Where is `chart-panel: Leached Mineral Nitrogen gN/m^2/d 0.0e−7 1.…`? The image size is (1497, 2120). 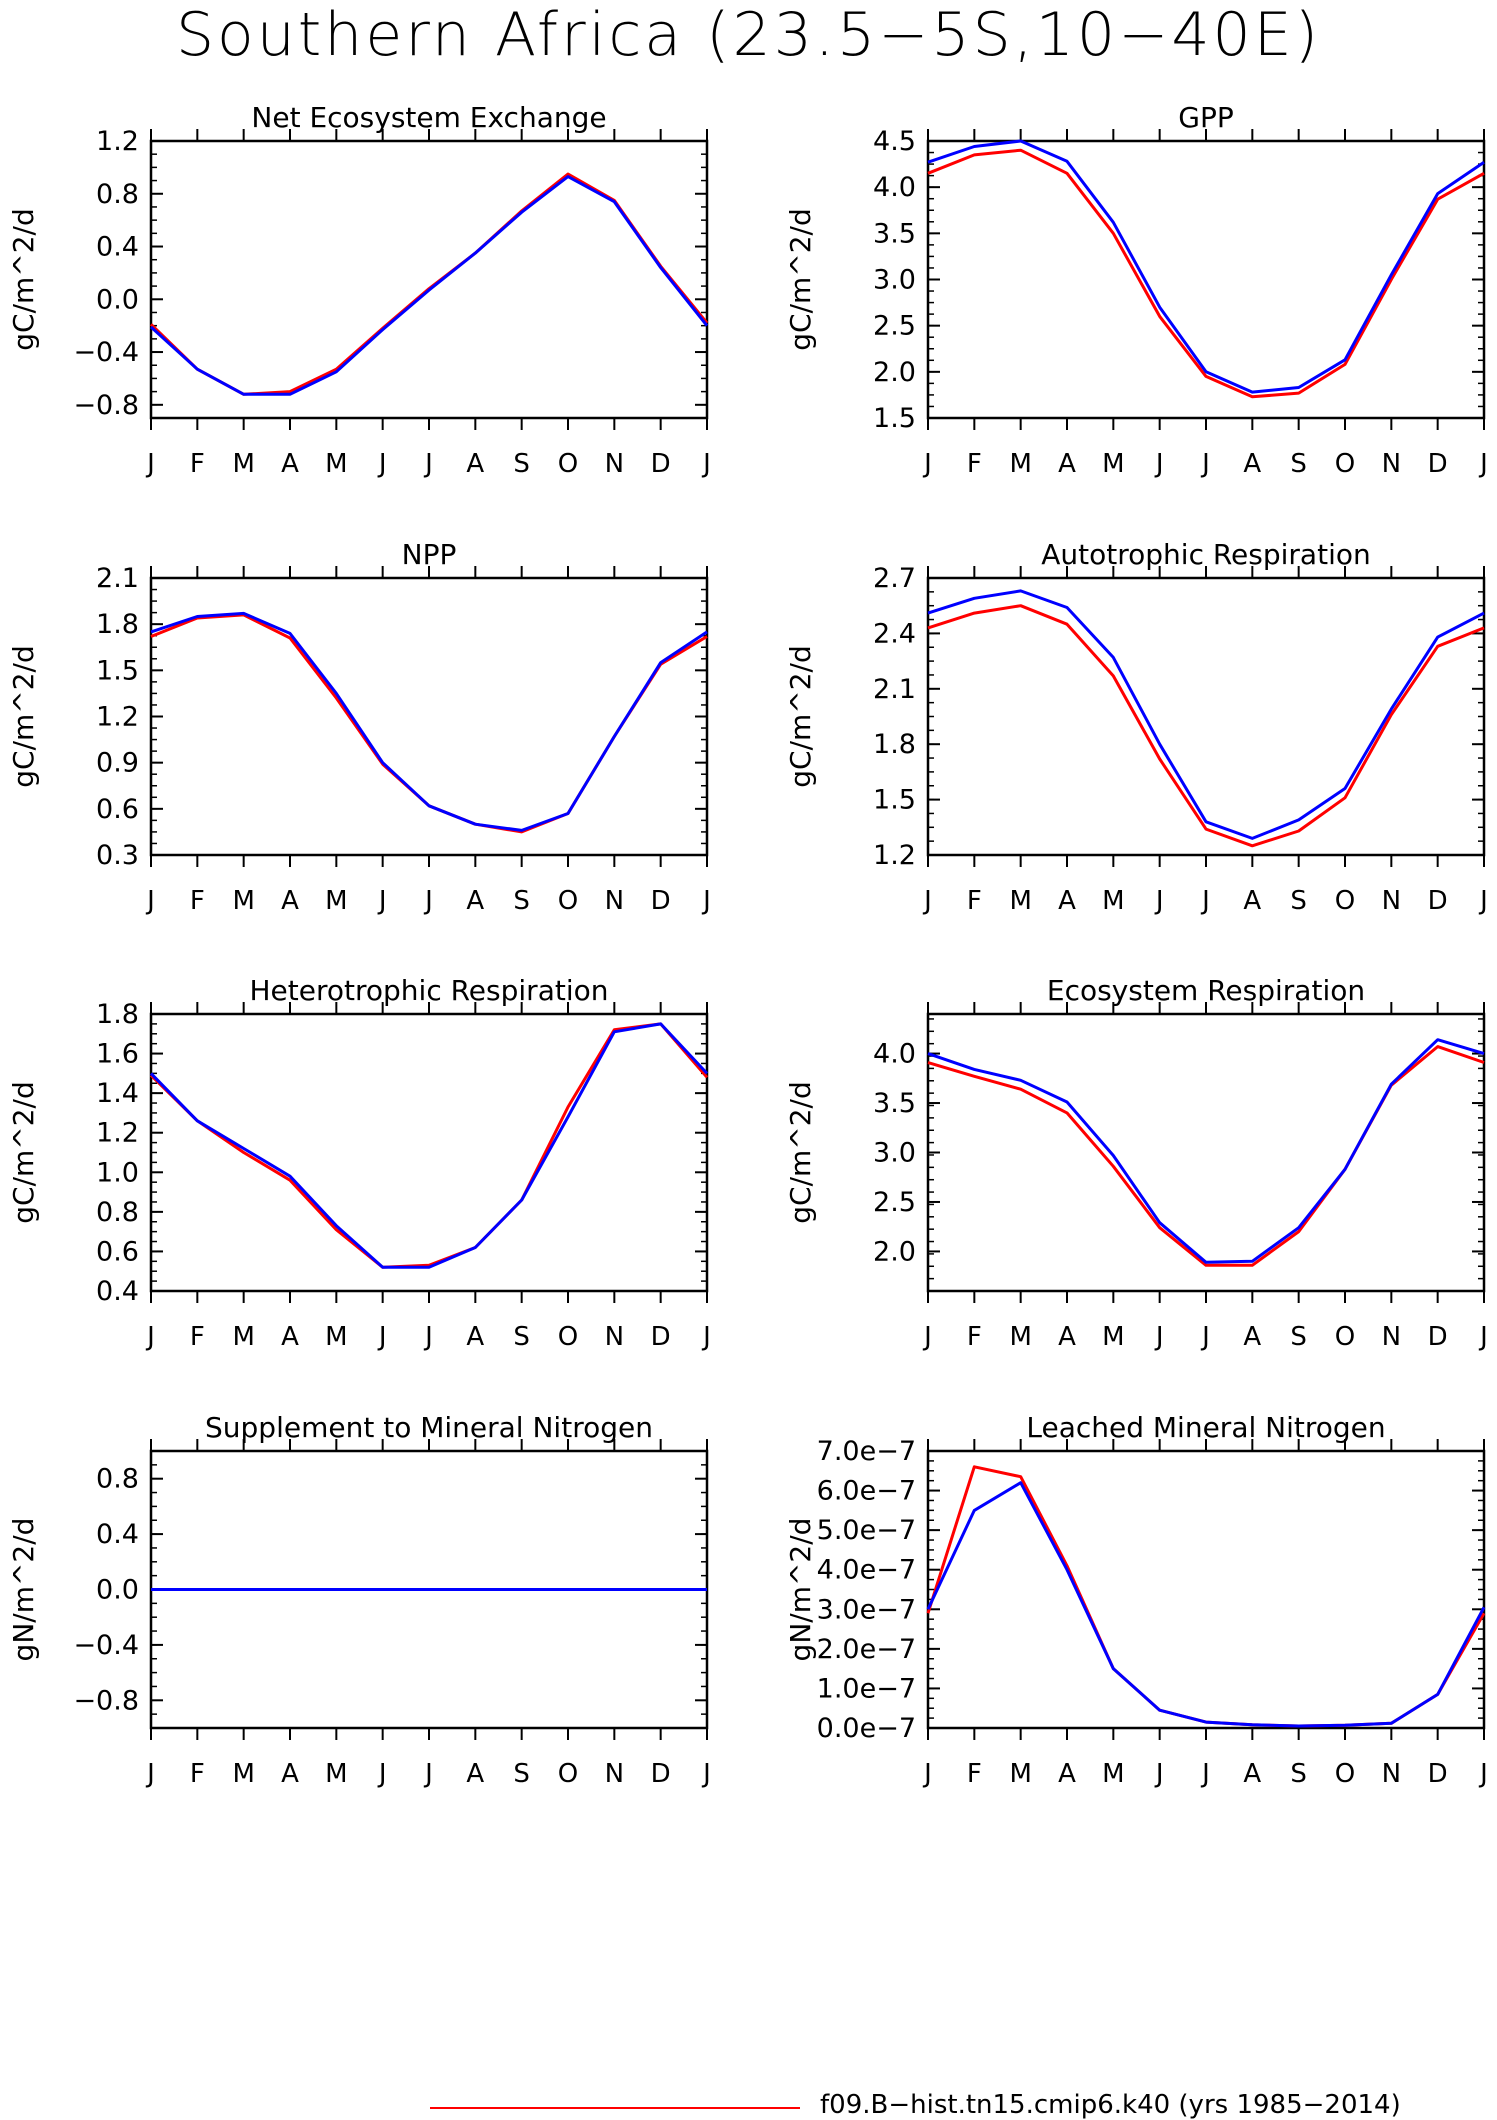 chart-panel: Leached Mineral Nitrogen gN/m^2/d 0.0e−7 1.… is located at coordinates (1136, 1600).